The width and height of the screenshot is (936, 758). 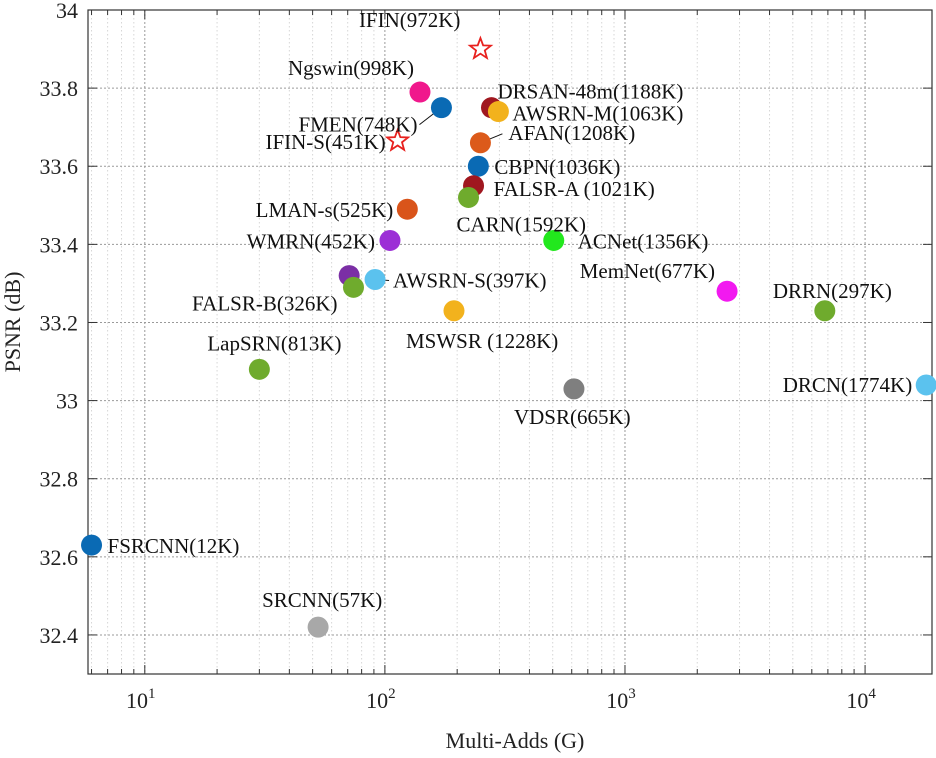 What do you see at coordinates (59, 557) in the screenshot?
I see `y-tick-label: 32.6` at bounding box center [59, 557].